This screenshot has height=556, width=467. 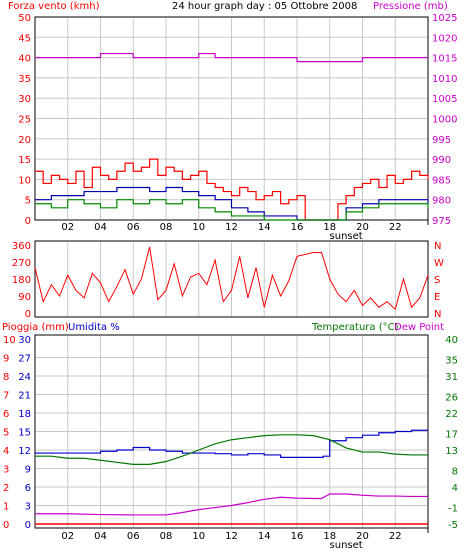 I want to click on direction-tick-label: 360, so click(x=21, y=246).